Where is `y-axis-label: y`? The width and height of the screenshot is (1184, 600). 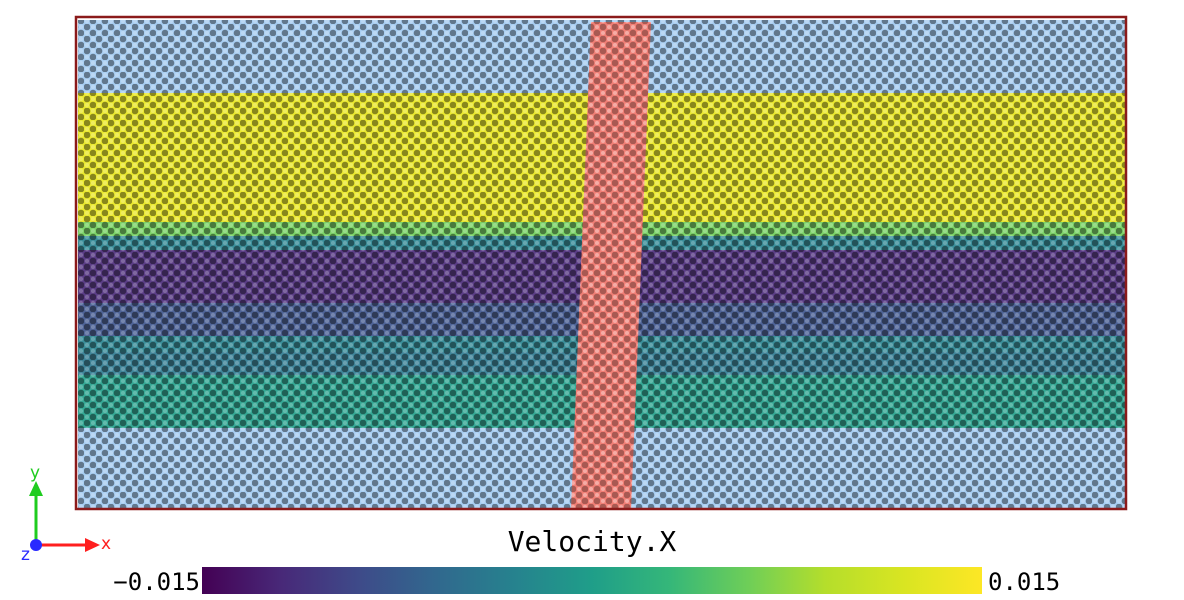
y-axis-label: y is located at coordinates (35, 473).